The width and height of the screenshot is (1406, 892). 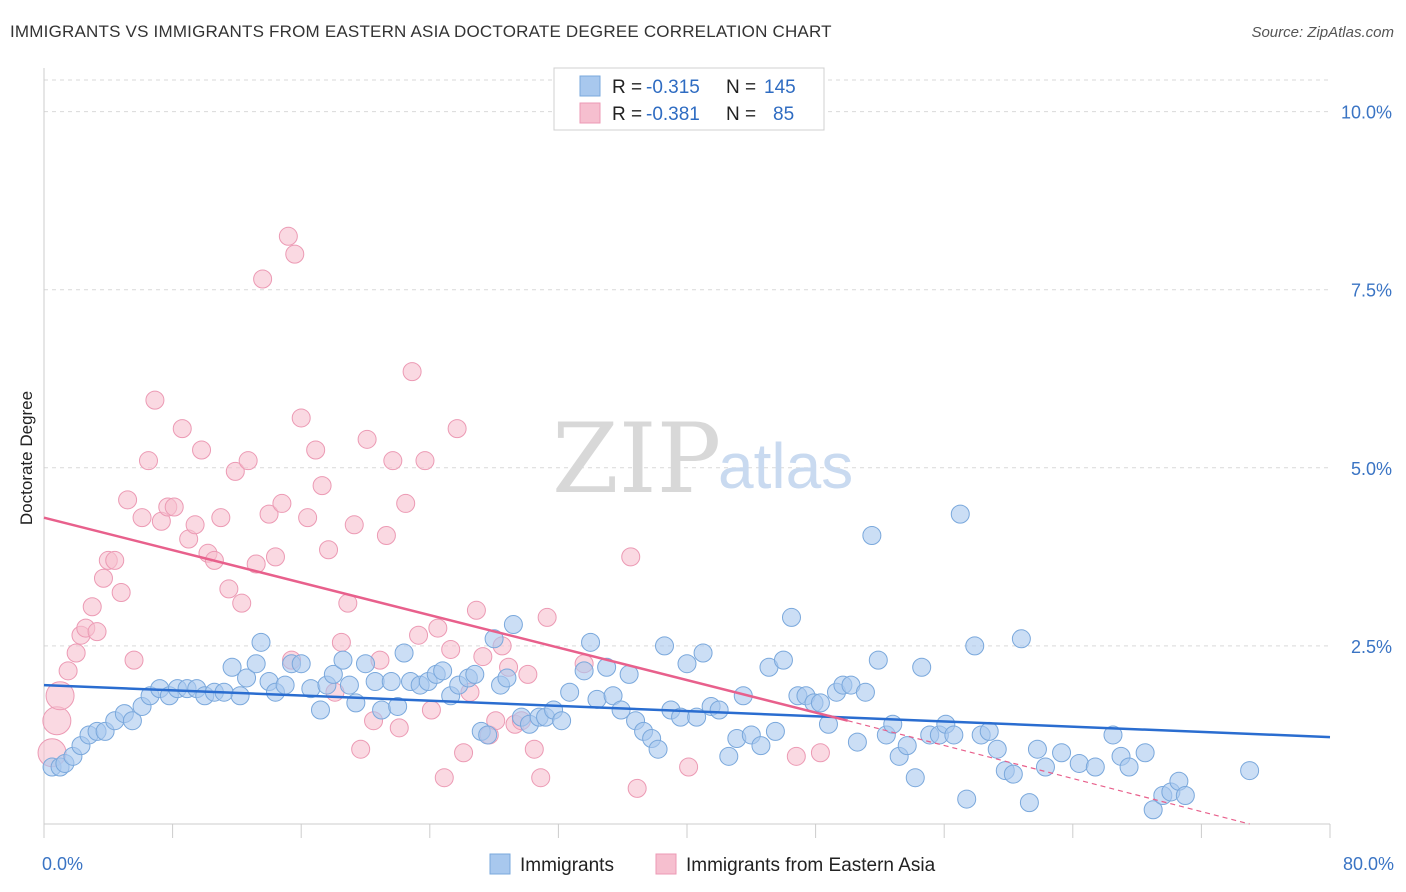 What do you see at coordinates (627, 87) in the screenshot?
I see `legend-r-label-blue: R =` at bounding box center [627, 87].